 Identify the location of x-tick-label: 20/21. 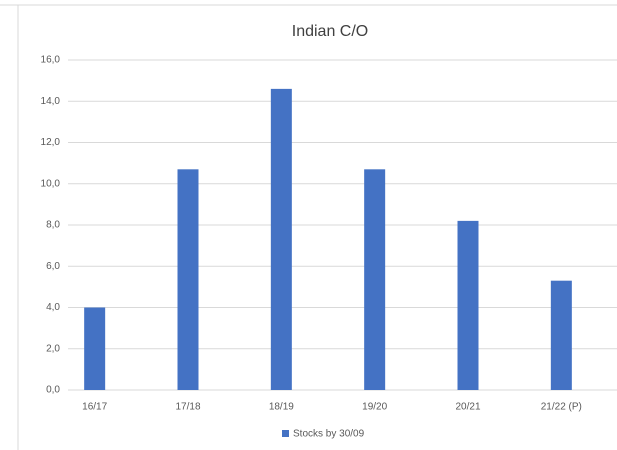
(467, 407).